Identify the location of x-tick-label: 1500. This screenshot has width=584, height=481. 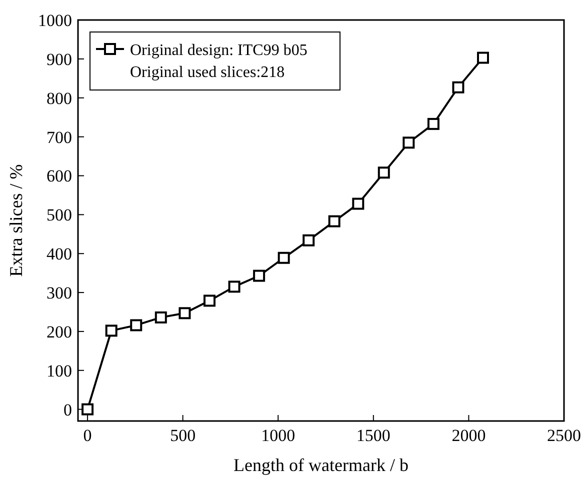
(373, 435).